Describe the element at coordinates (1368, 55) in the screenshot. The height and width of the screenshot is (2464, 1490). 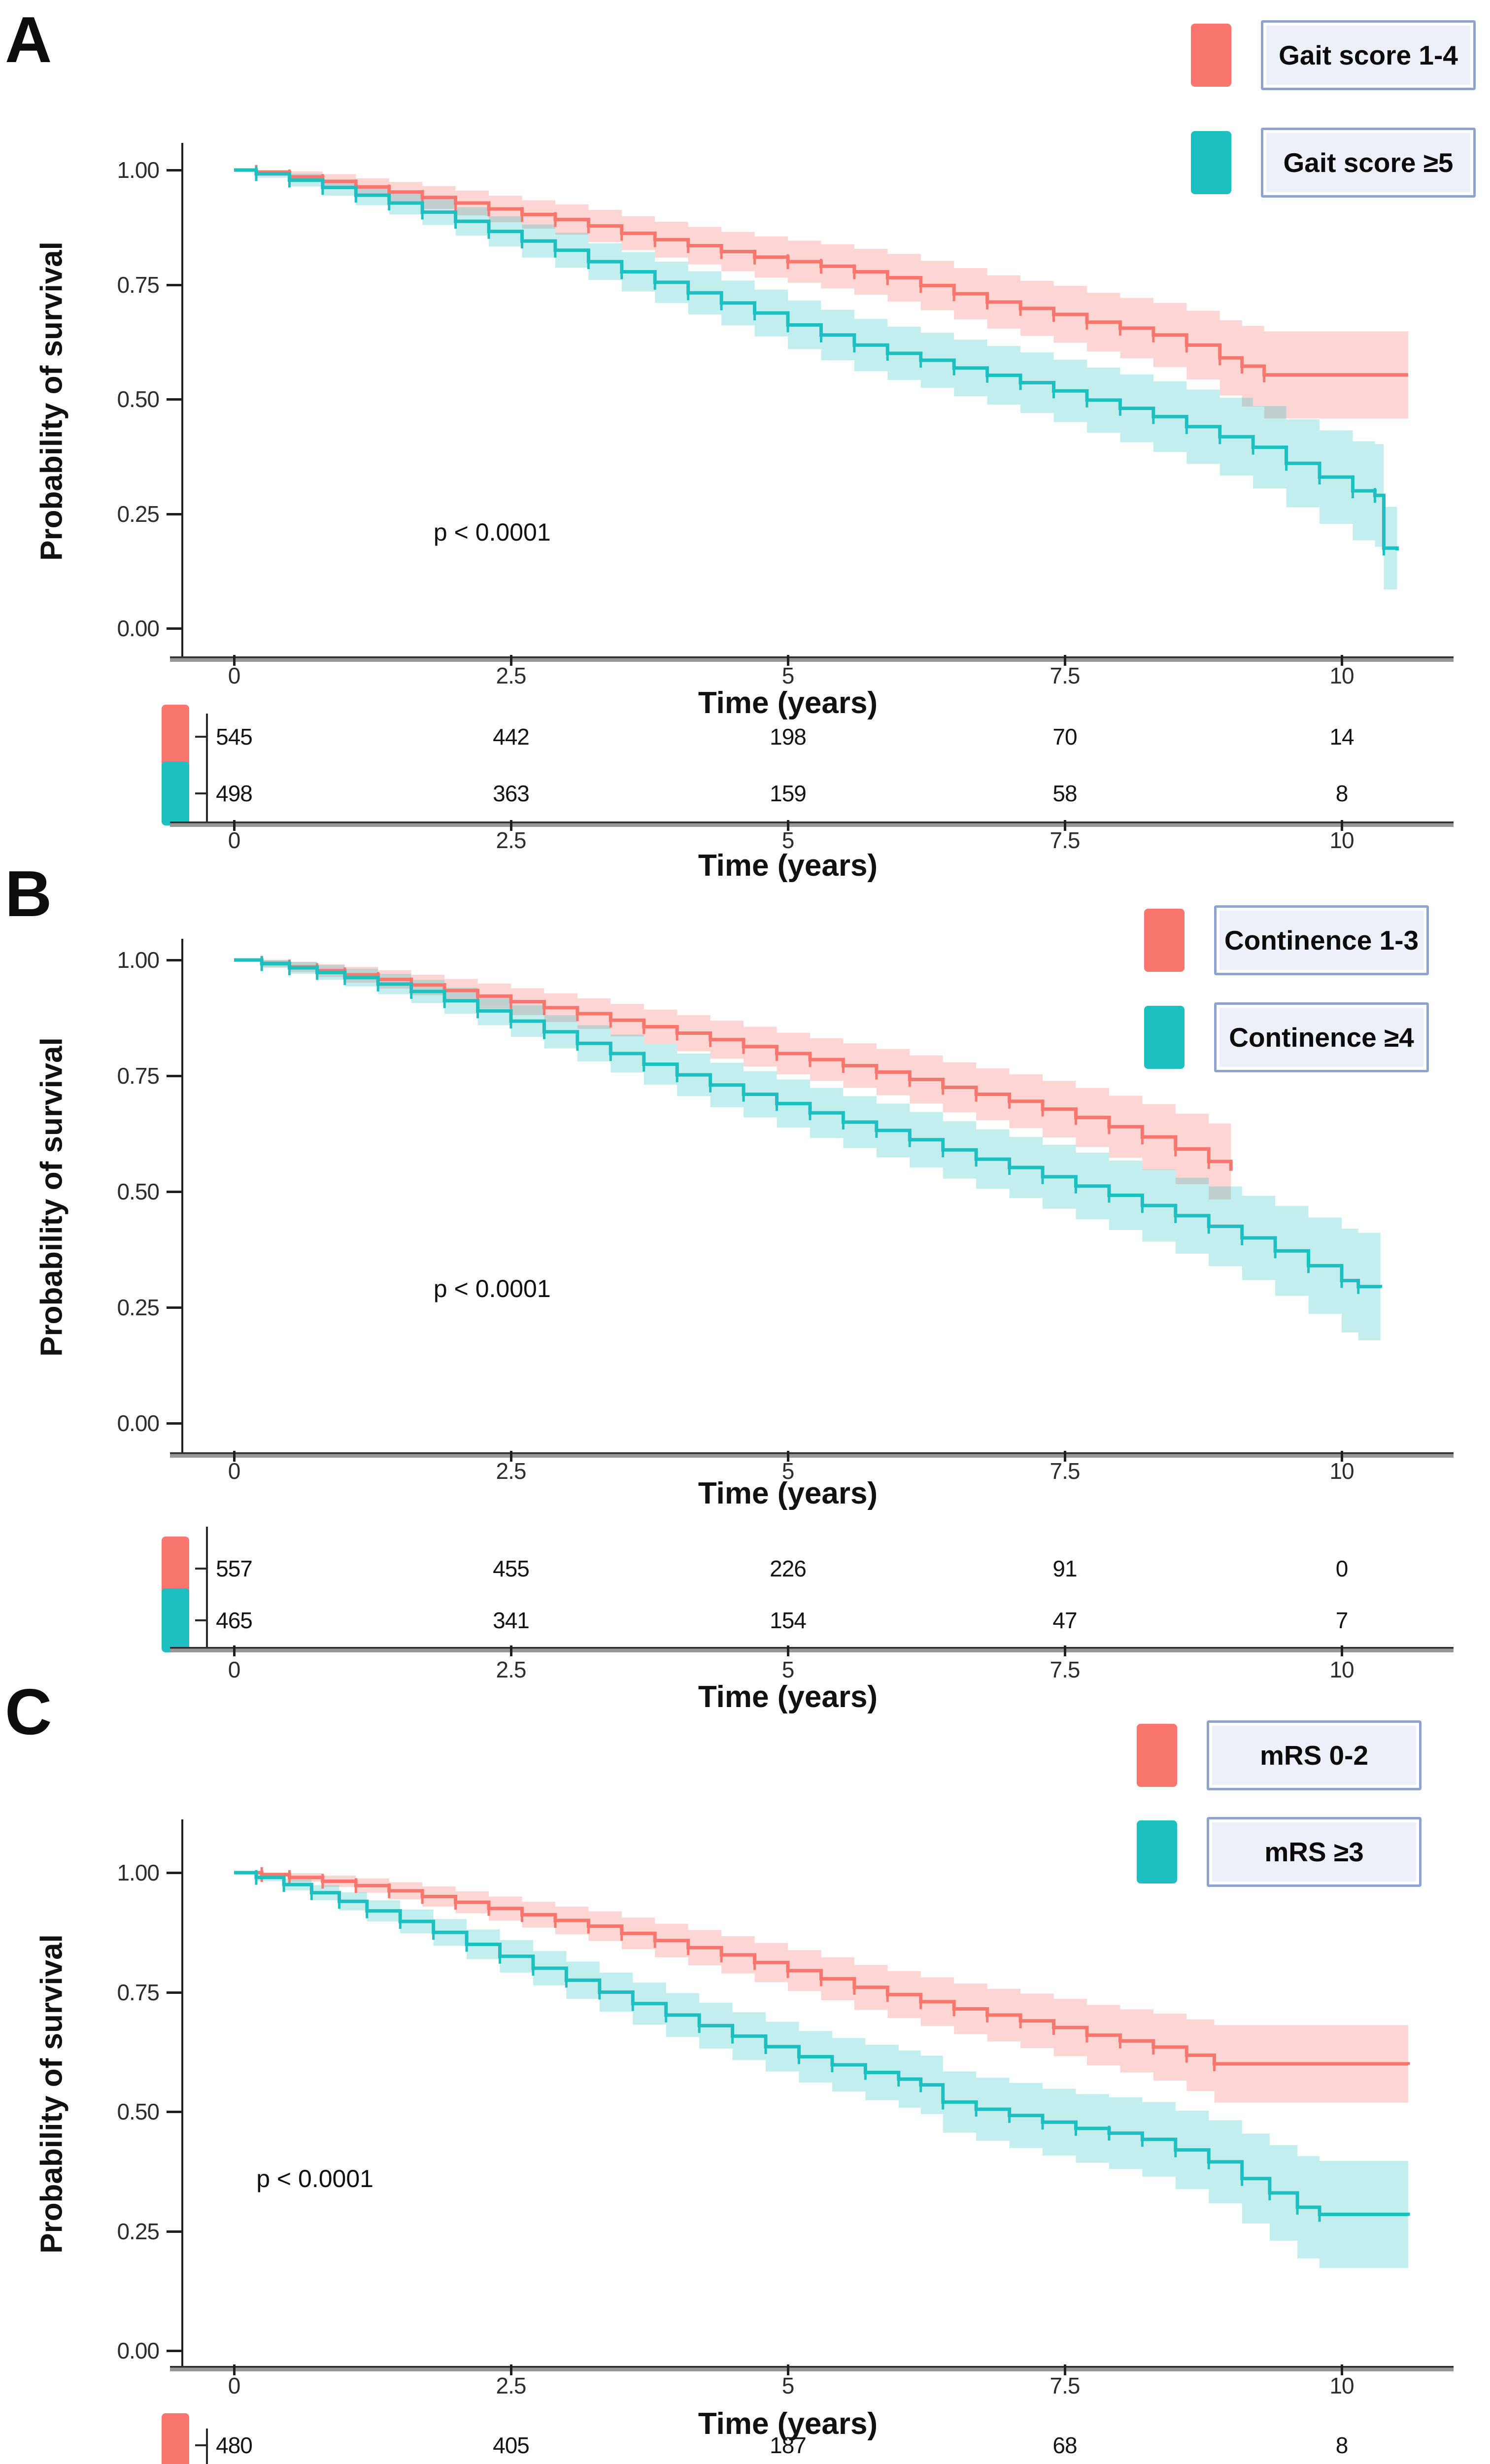
I see `legend-label-group1: Gait score 1-4` at that location.